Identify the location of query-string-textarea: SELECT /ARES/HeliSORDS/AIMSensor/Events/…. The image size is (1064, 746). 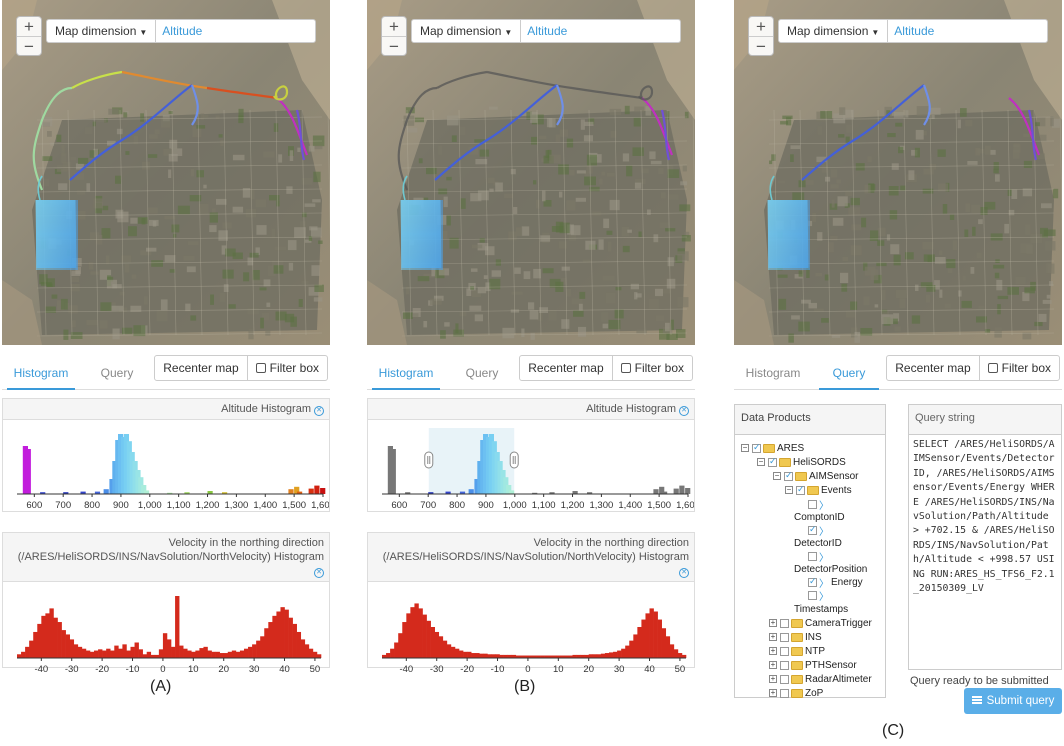
(984, 517).